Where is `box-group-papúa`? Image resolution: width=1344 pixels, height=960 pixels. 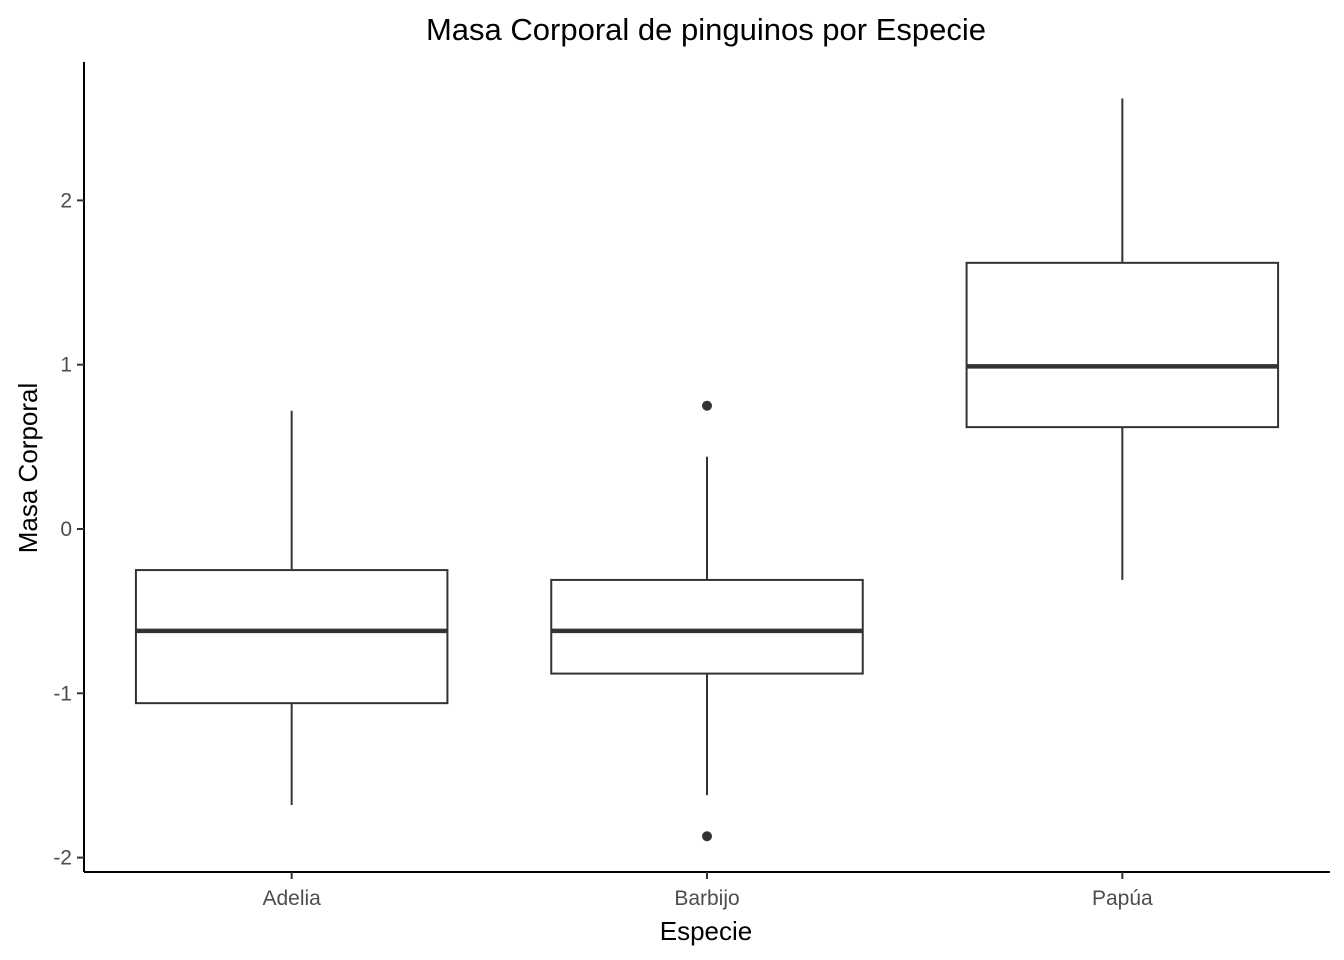
box-group-papúa is located at coordinates (1122, 339).